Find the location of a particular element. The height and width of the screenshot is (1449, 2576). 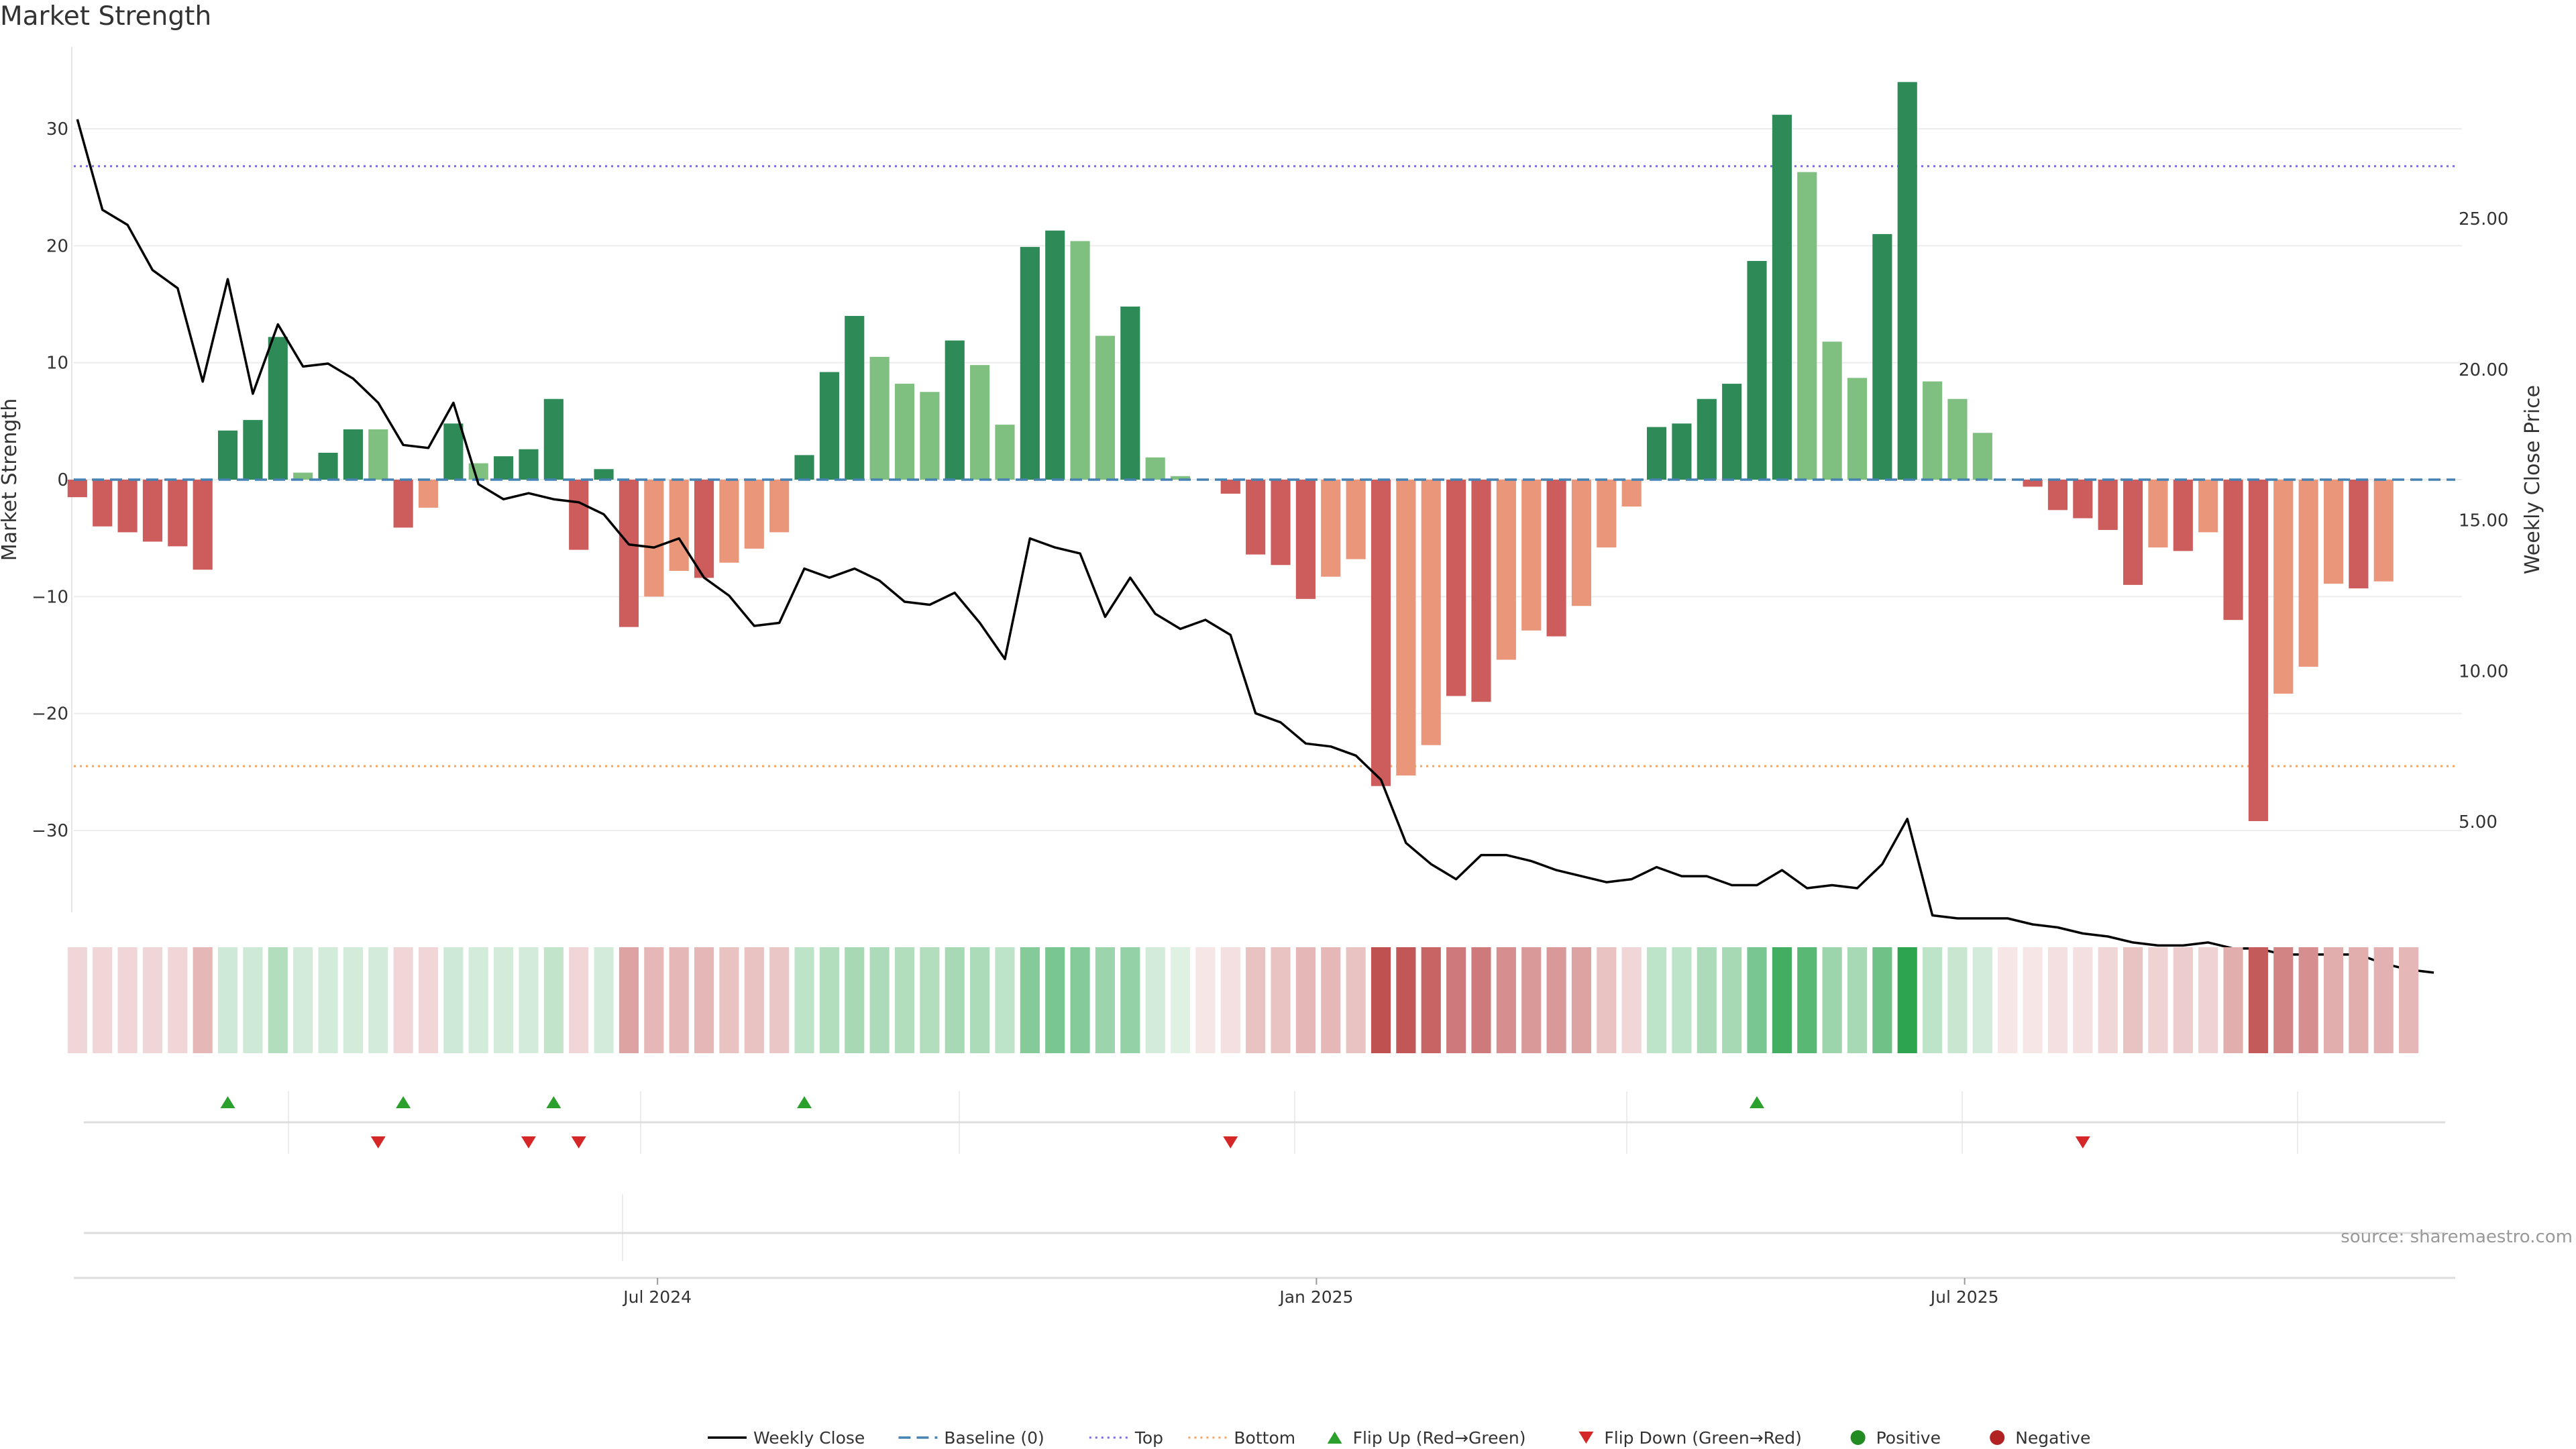

legend-label: Top is located at coordinates (1148, 1438).